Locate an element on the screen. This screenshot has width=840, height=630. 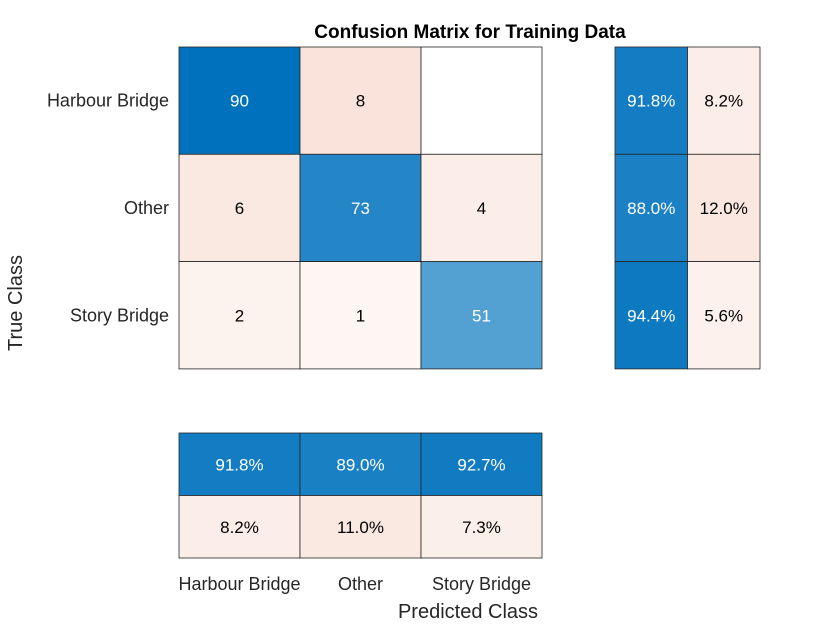
matrix-value-2-1: 1 is located at coordinates (360, 315).